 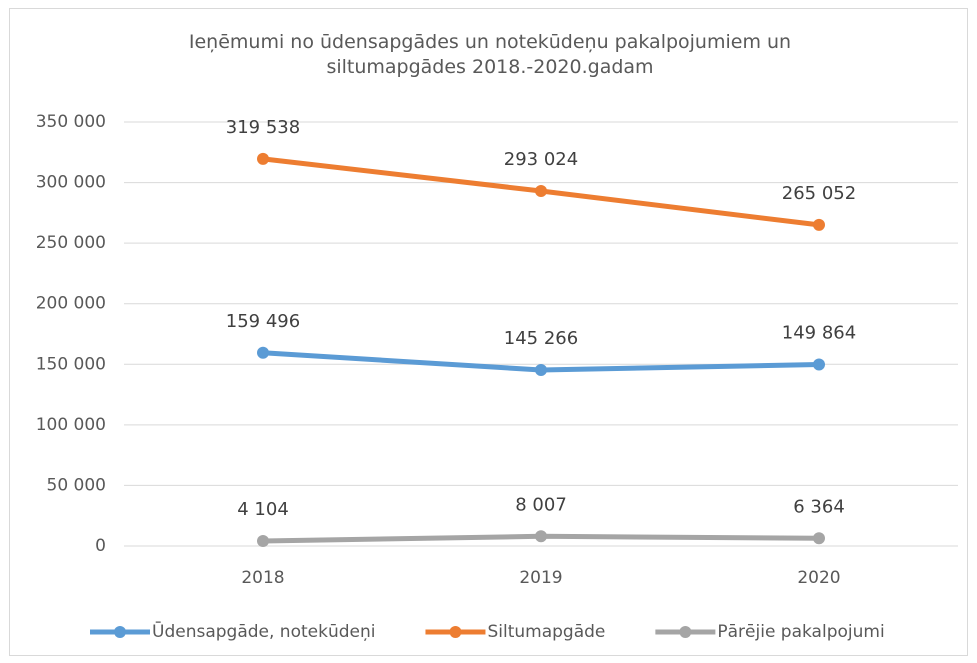 I want to click on y-tick-label: 200 000, so click(x=71, y=304).